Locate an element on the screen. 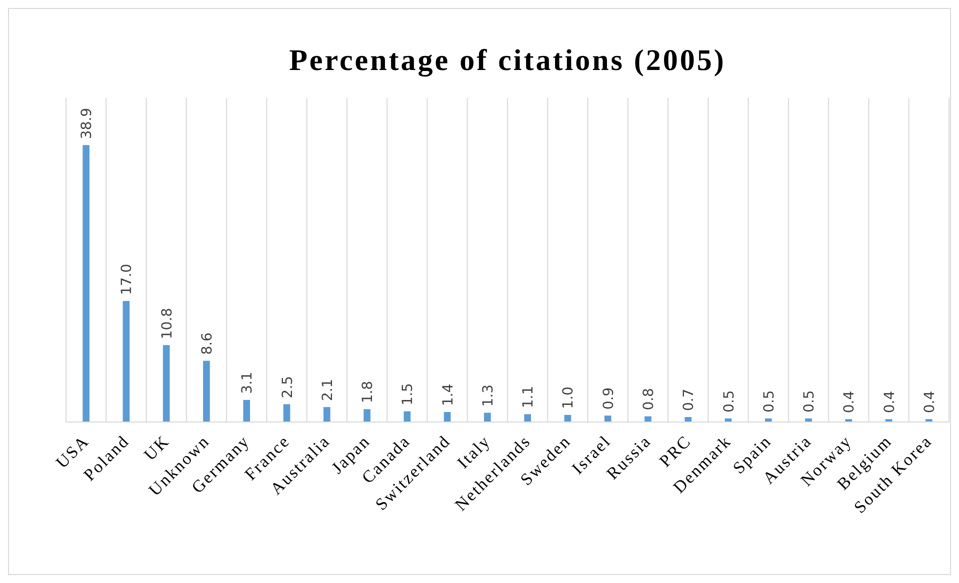 The height and width of the screenshot is (583, 959). data-label: 0.7 is located at coordinates (689, 400).